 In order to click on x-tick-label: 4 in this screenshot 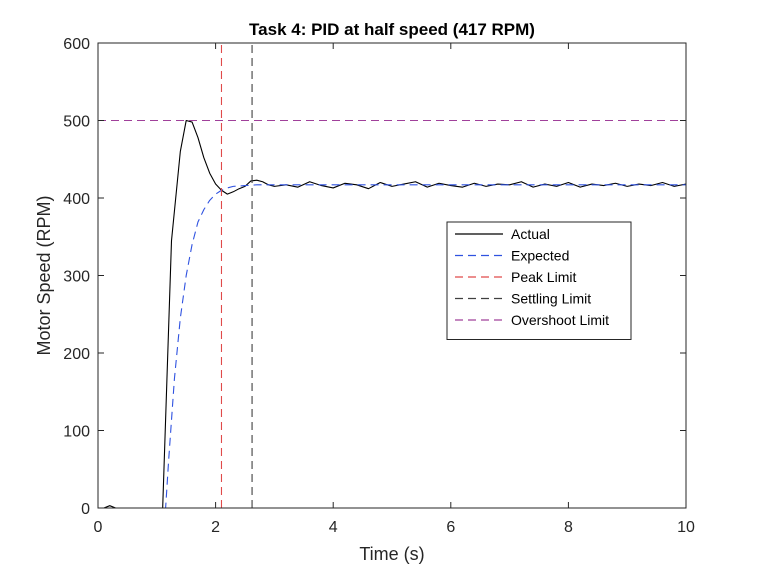, I will do `click(333, 527)`.